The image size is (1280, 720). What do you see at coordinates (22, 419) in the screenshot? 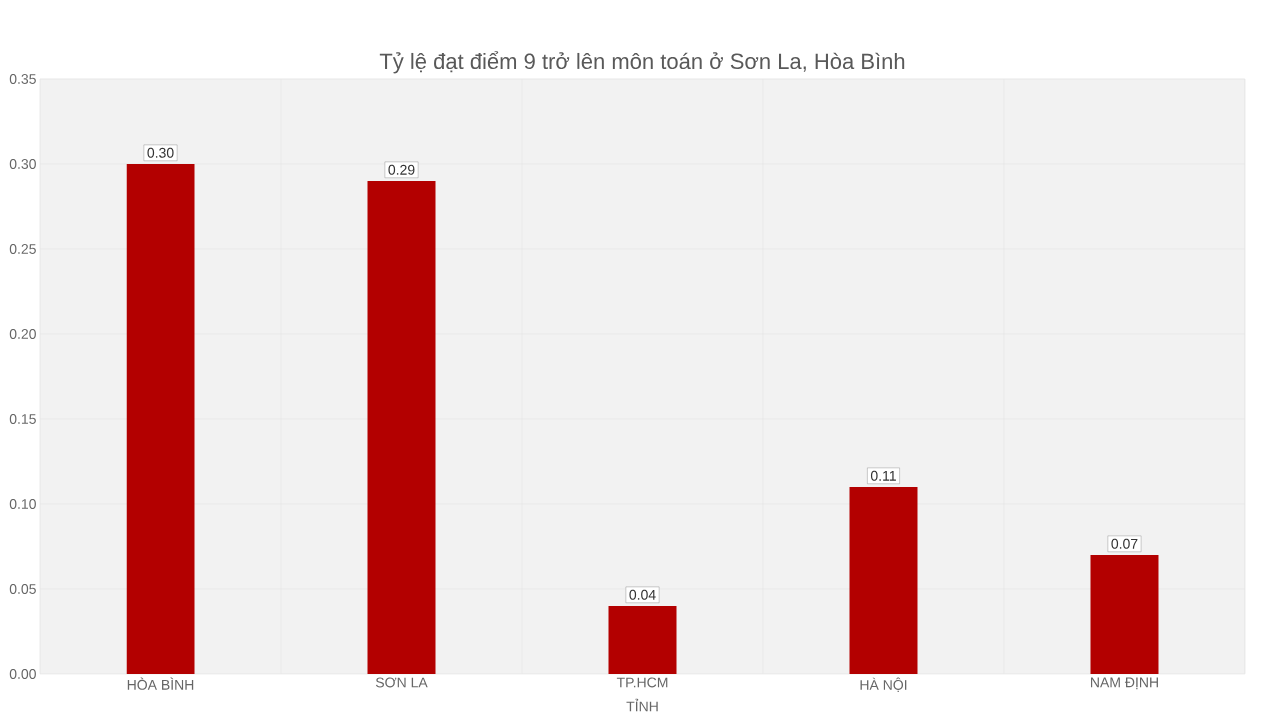
I see `y-tick-label: 0.15` at bounding box center [22, 419].